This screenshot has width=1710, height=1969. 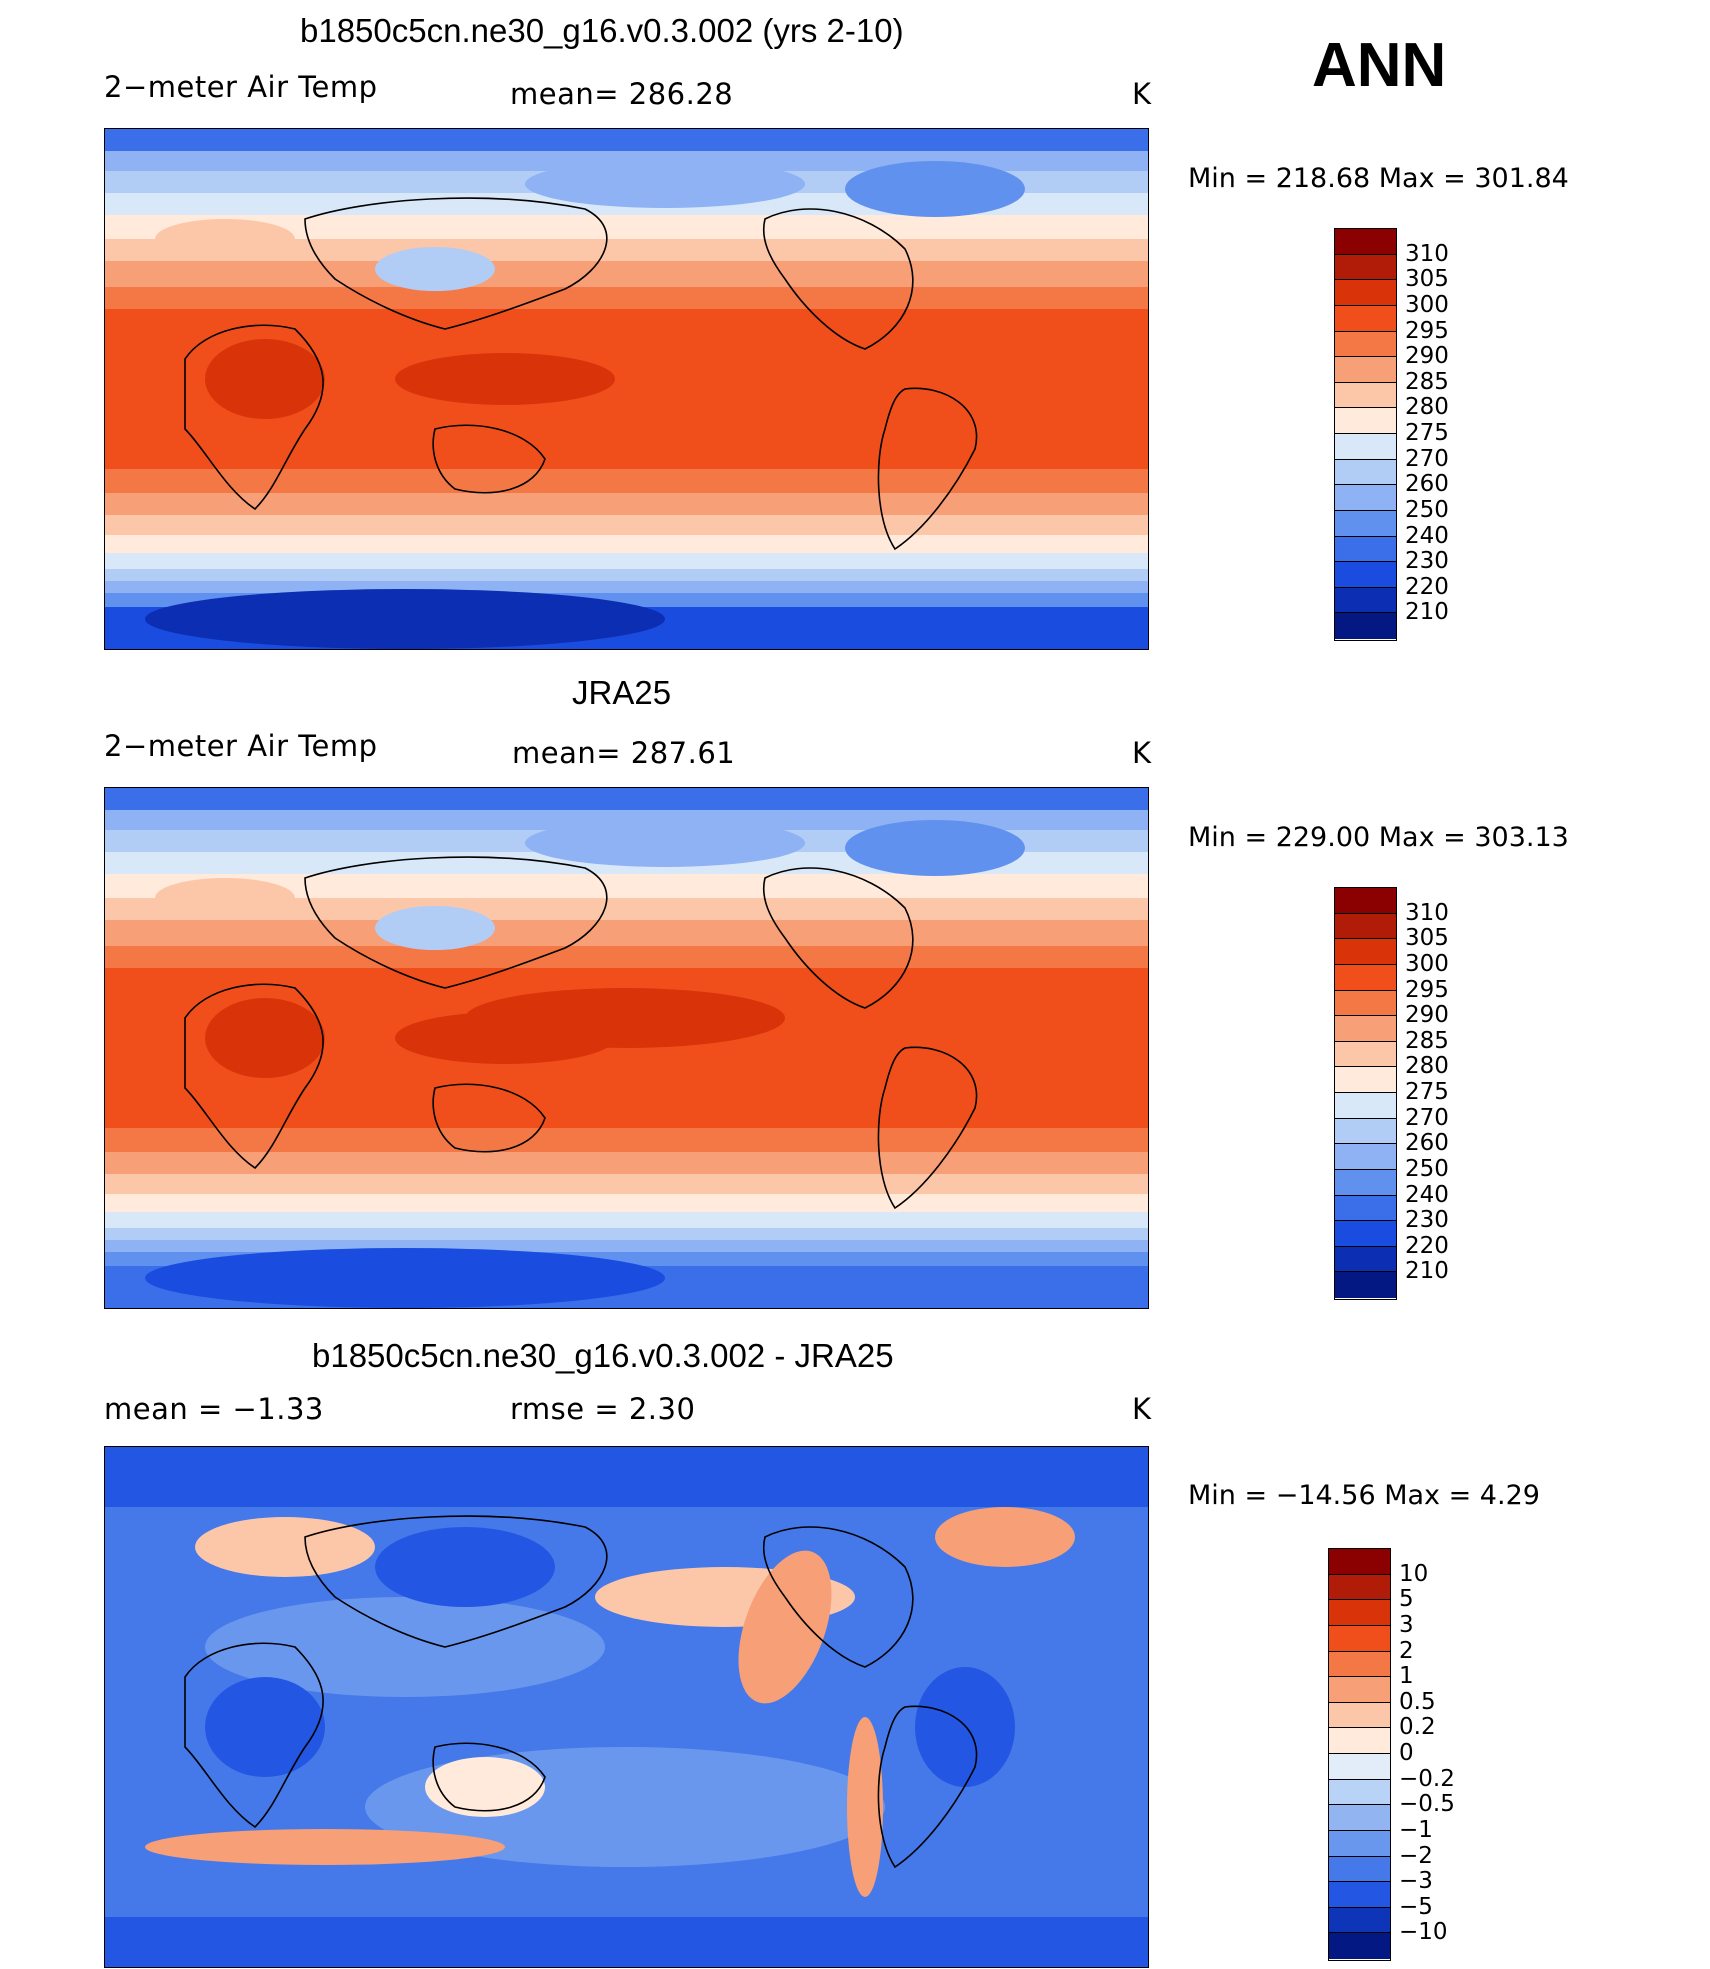 What do you see at coordinates (1142, 753) in the screenshot?
I see `panel-2-units: K` at bounding box center [1142, 753].